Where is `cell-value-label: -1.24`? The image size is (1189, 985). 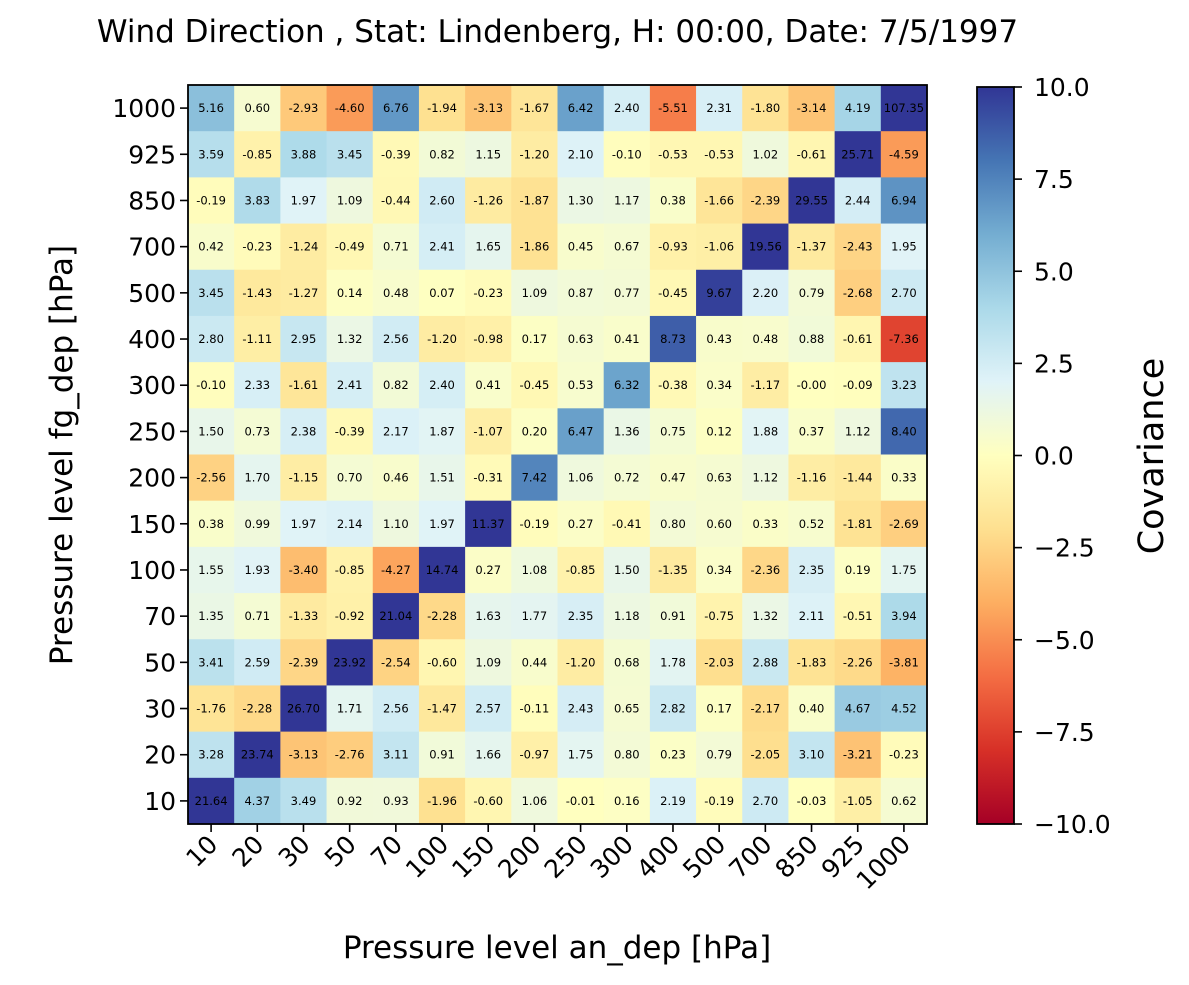
cell-value-label: -1.24 is located at coordinates (304, 247).